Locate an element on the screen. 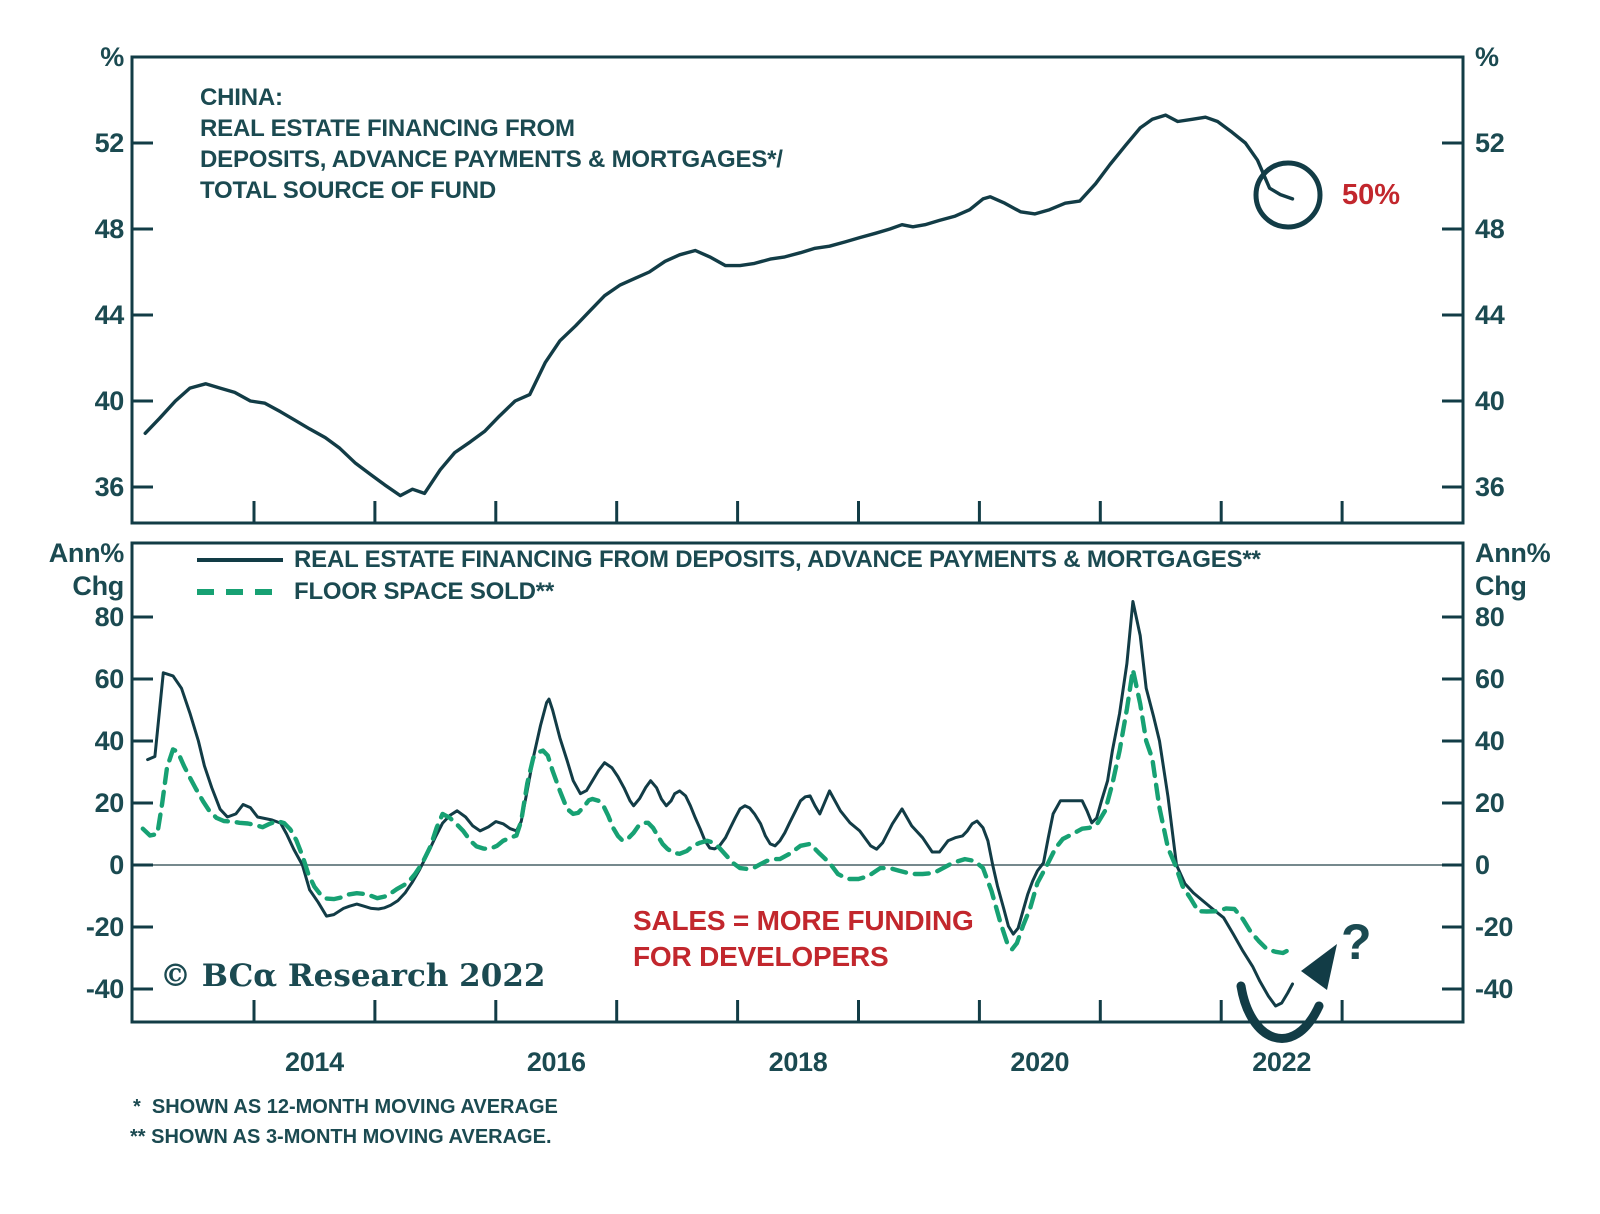 The height and width of the screenshot is (1214, 1600). bottom-y-label-right-40: 40 is located at coordinates (1490, 741).